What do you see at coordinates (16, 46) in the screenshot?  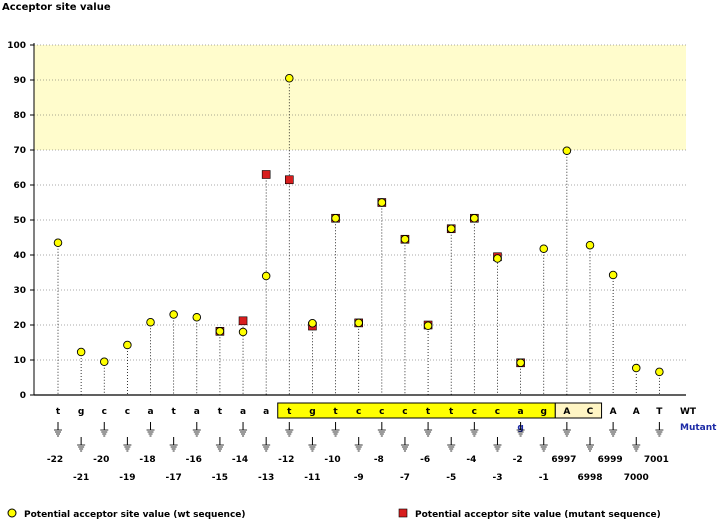 I see `y-tick-label-100: 100` at bounding box center [16, 46].